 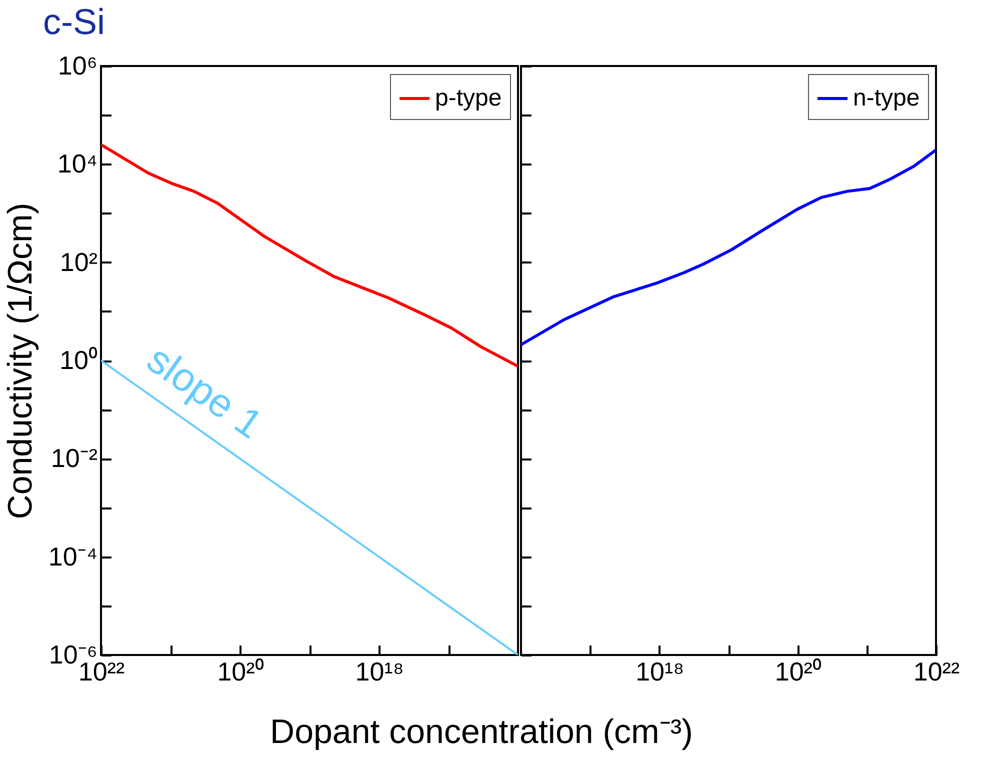 I want to click on chart-title: c-Si, so click(x=74, y=21).